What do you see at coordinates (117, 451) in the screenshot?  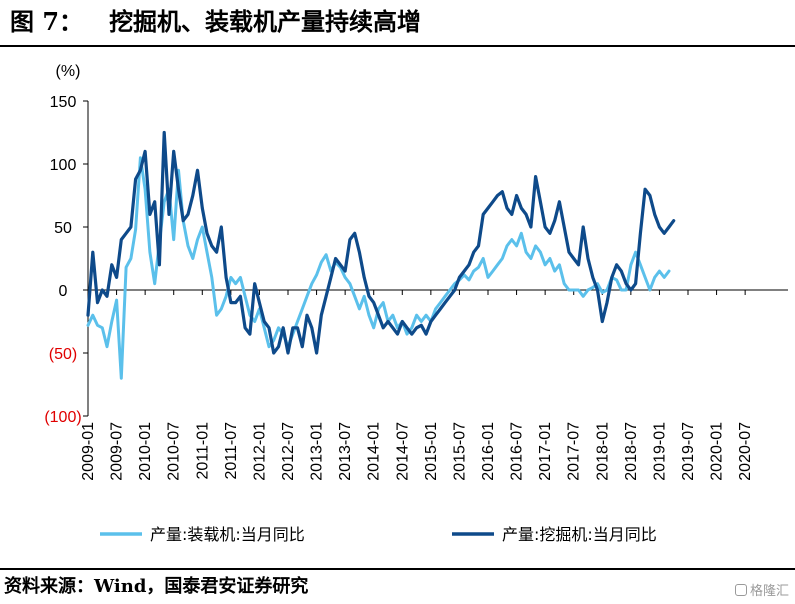 I see `x-tick-label: 2009-07` at bounding box center [117, 451].